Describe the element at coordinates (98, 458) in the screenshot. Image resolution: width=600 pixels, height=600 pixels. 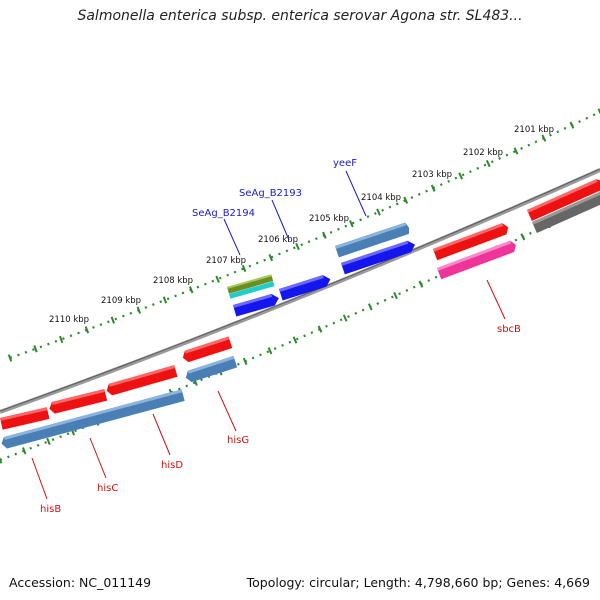
I see `leader-hisC` at that location.